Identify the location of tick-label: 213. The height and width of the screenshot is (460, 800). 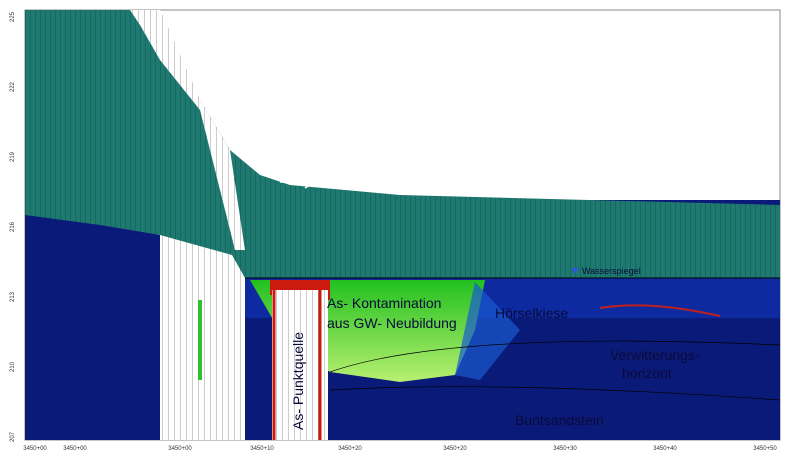
(13, 296).